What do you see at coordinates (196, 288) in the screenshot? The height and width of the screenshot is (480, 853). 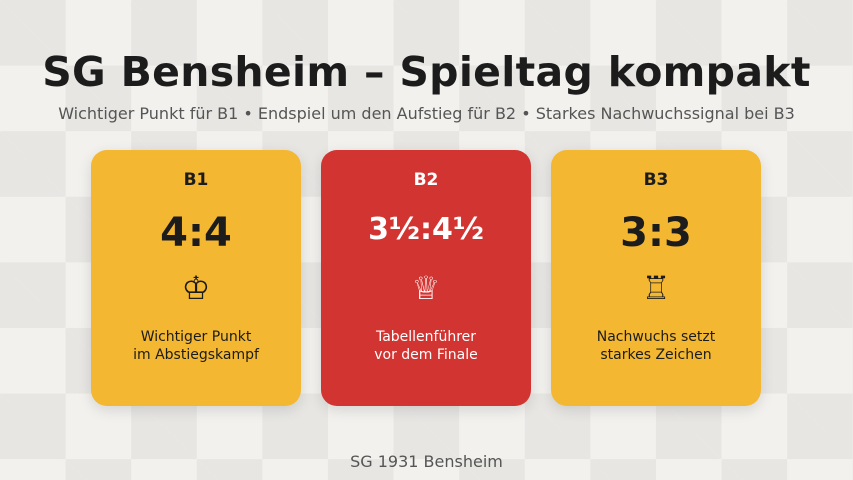 I see `chess-king-icon: ♔` at bounding box center [196, 288].